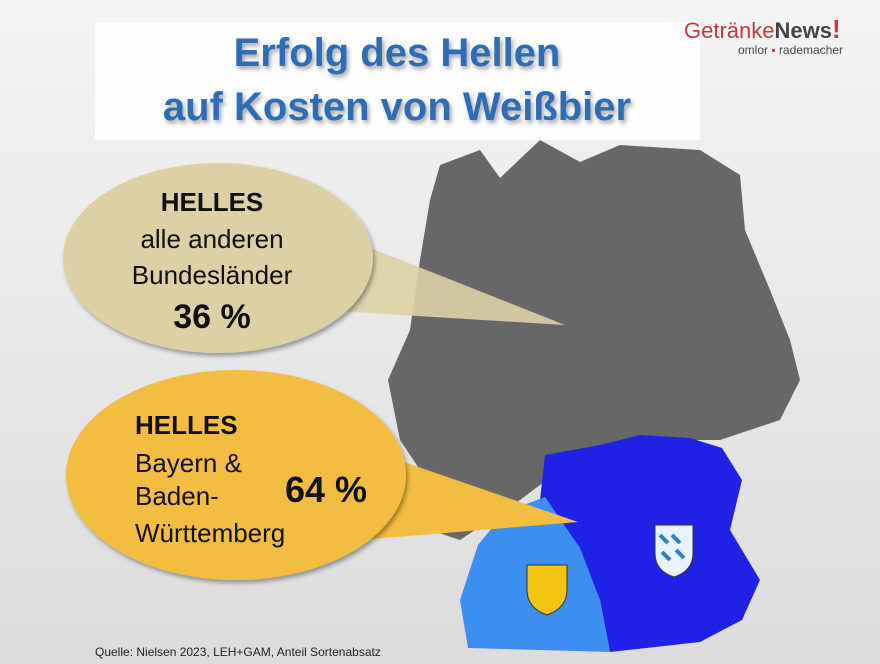  Describe the element at coordinates (397, 81) in the screenshot. I see `title-box` at that location.